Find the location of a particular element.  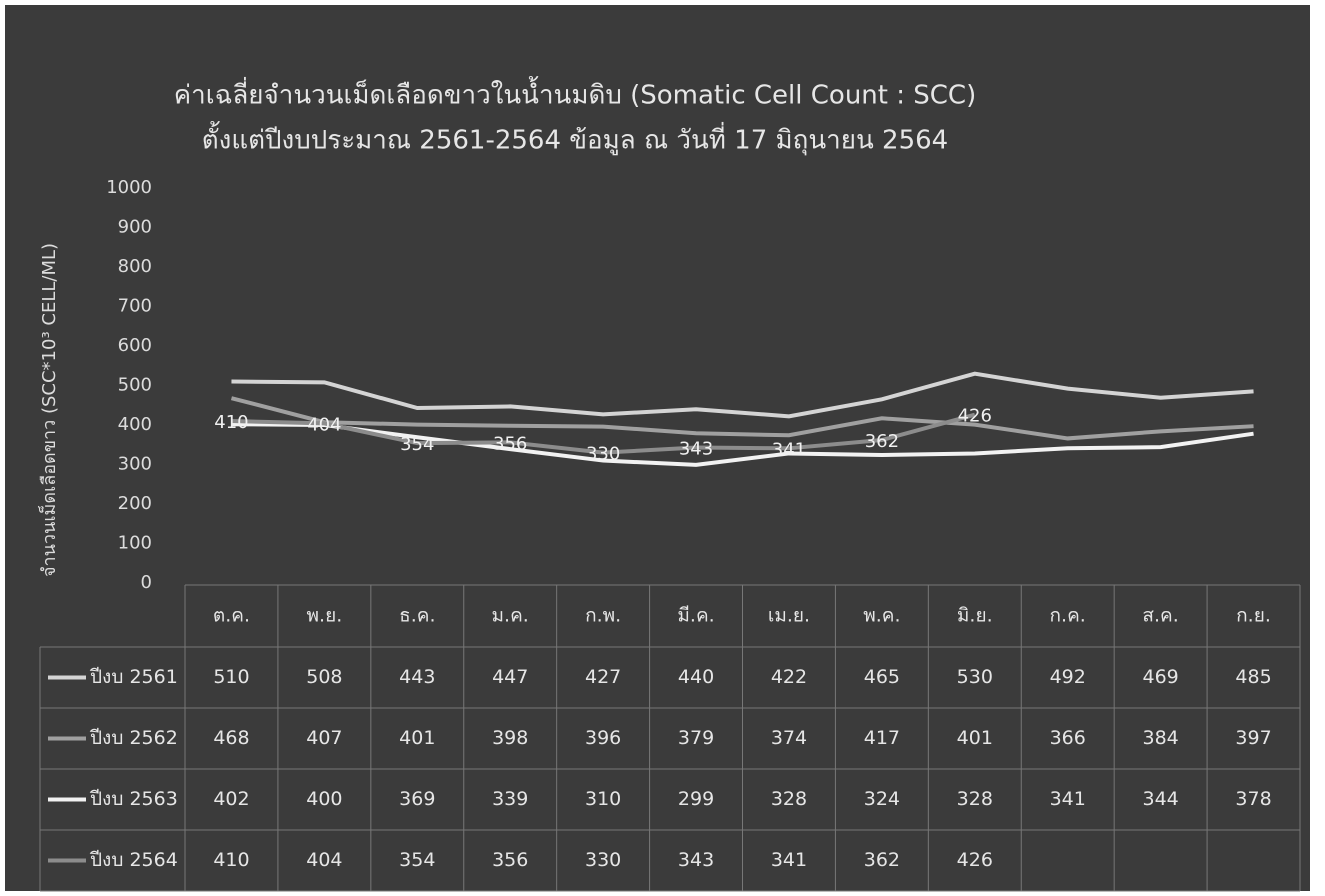

table-cell: 354 is located at coordinates (417, 860).